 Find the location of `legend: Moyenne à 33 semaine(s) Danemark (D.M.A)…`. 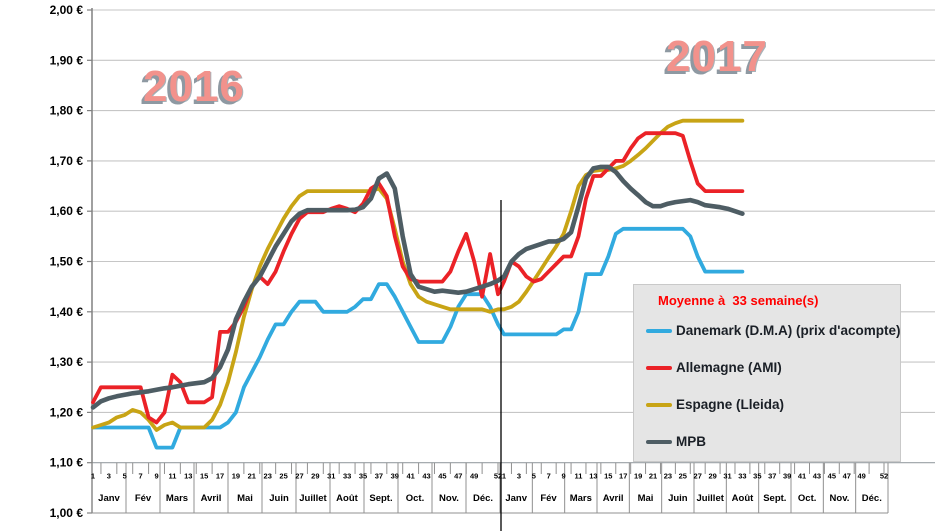

legend: Moyenne à 33 semaine(s) Danemark (D.M.A)… is located at coordinates (767, 373).